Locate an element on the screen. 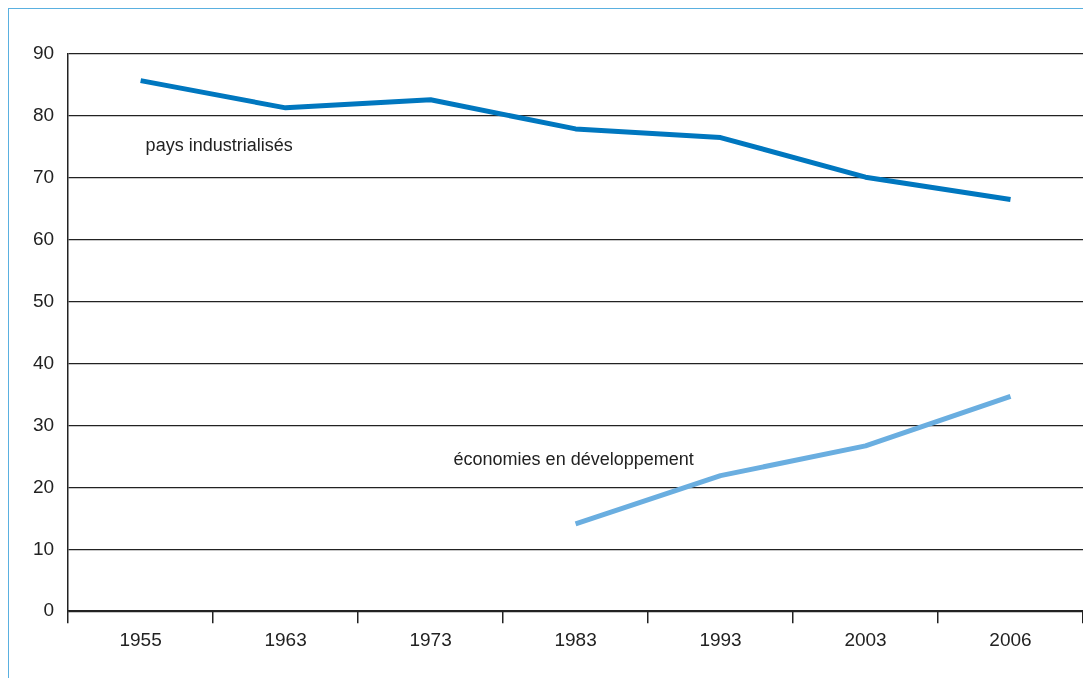  series-label: pays industrialisés is located at coordinates (219, 144).